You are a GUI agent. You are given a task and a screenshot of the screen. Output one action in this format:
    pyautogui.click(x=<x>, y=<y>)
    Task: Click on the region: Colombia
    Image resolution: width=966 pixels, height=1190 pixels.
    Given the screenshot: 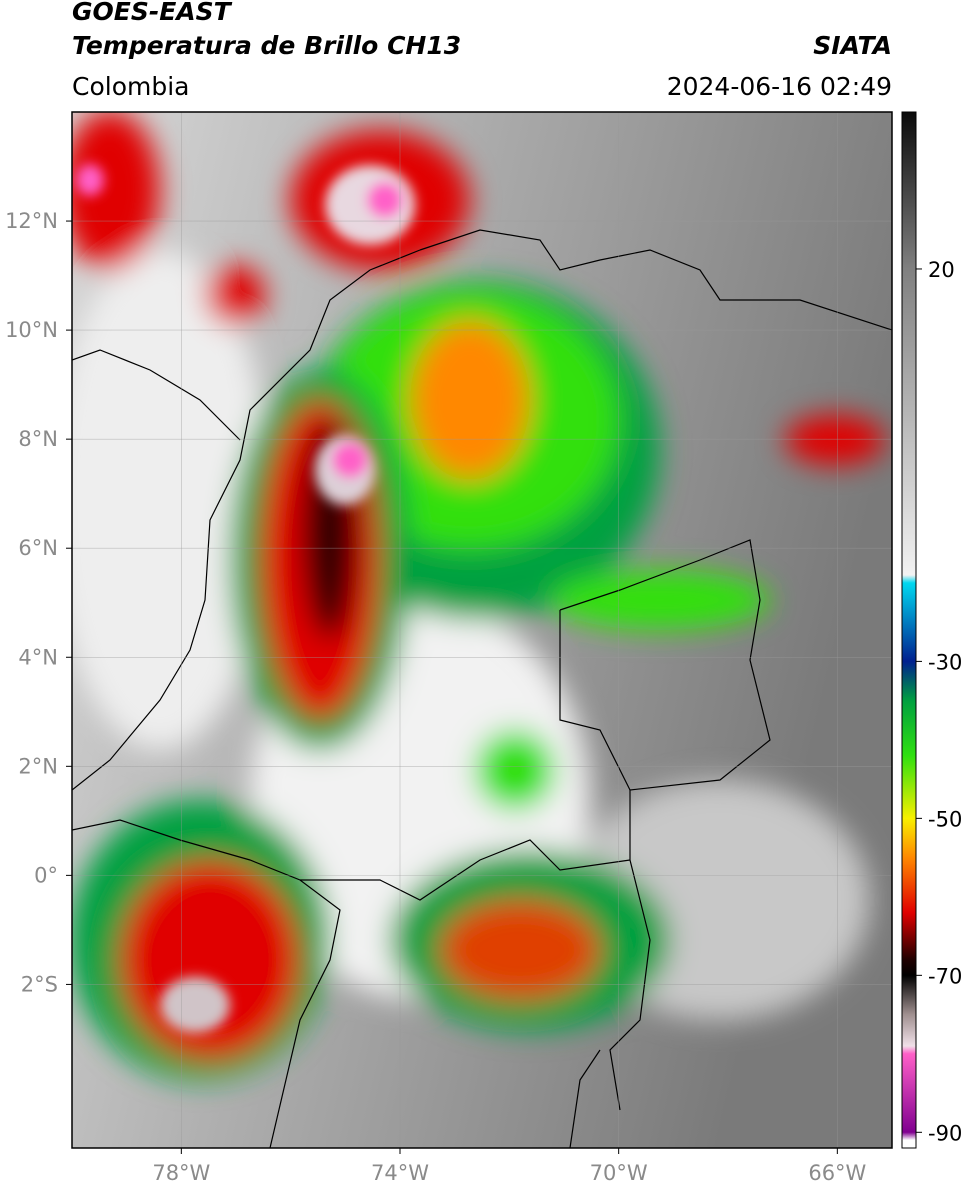 What is the action you would take?
    pyautogui.click(x=130, y=86)
    